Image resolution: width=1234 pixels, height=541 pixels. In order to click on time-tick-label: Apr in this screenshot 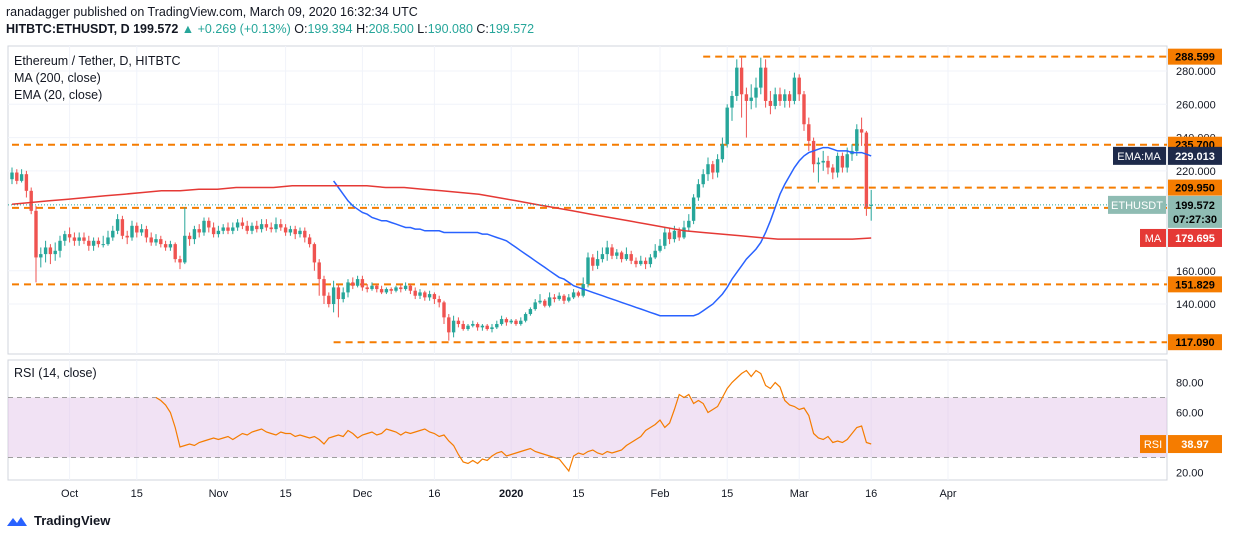, I will do `click(947, 494)`.